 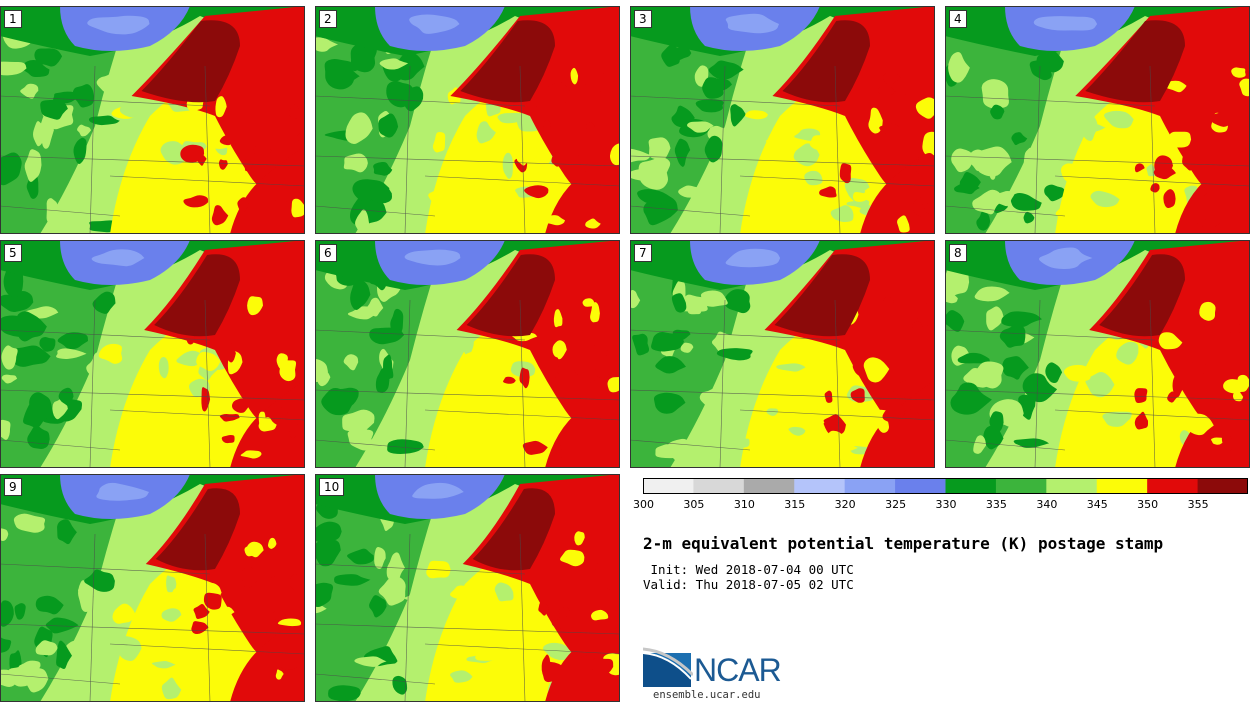 What do you see at coordinates (896, 504) in the screenshot?
I see `colorbar-tick-label: 325` at bounding box center [896, 504].